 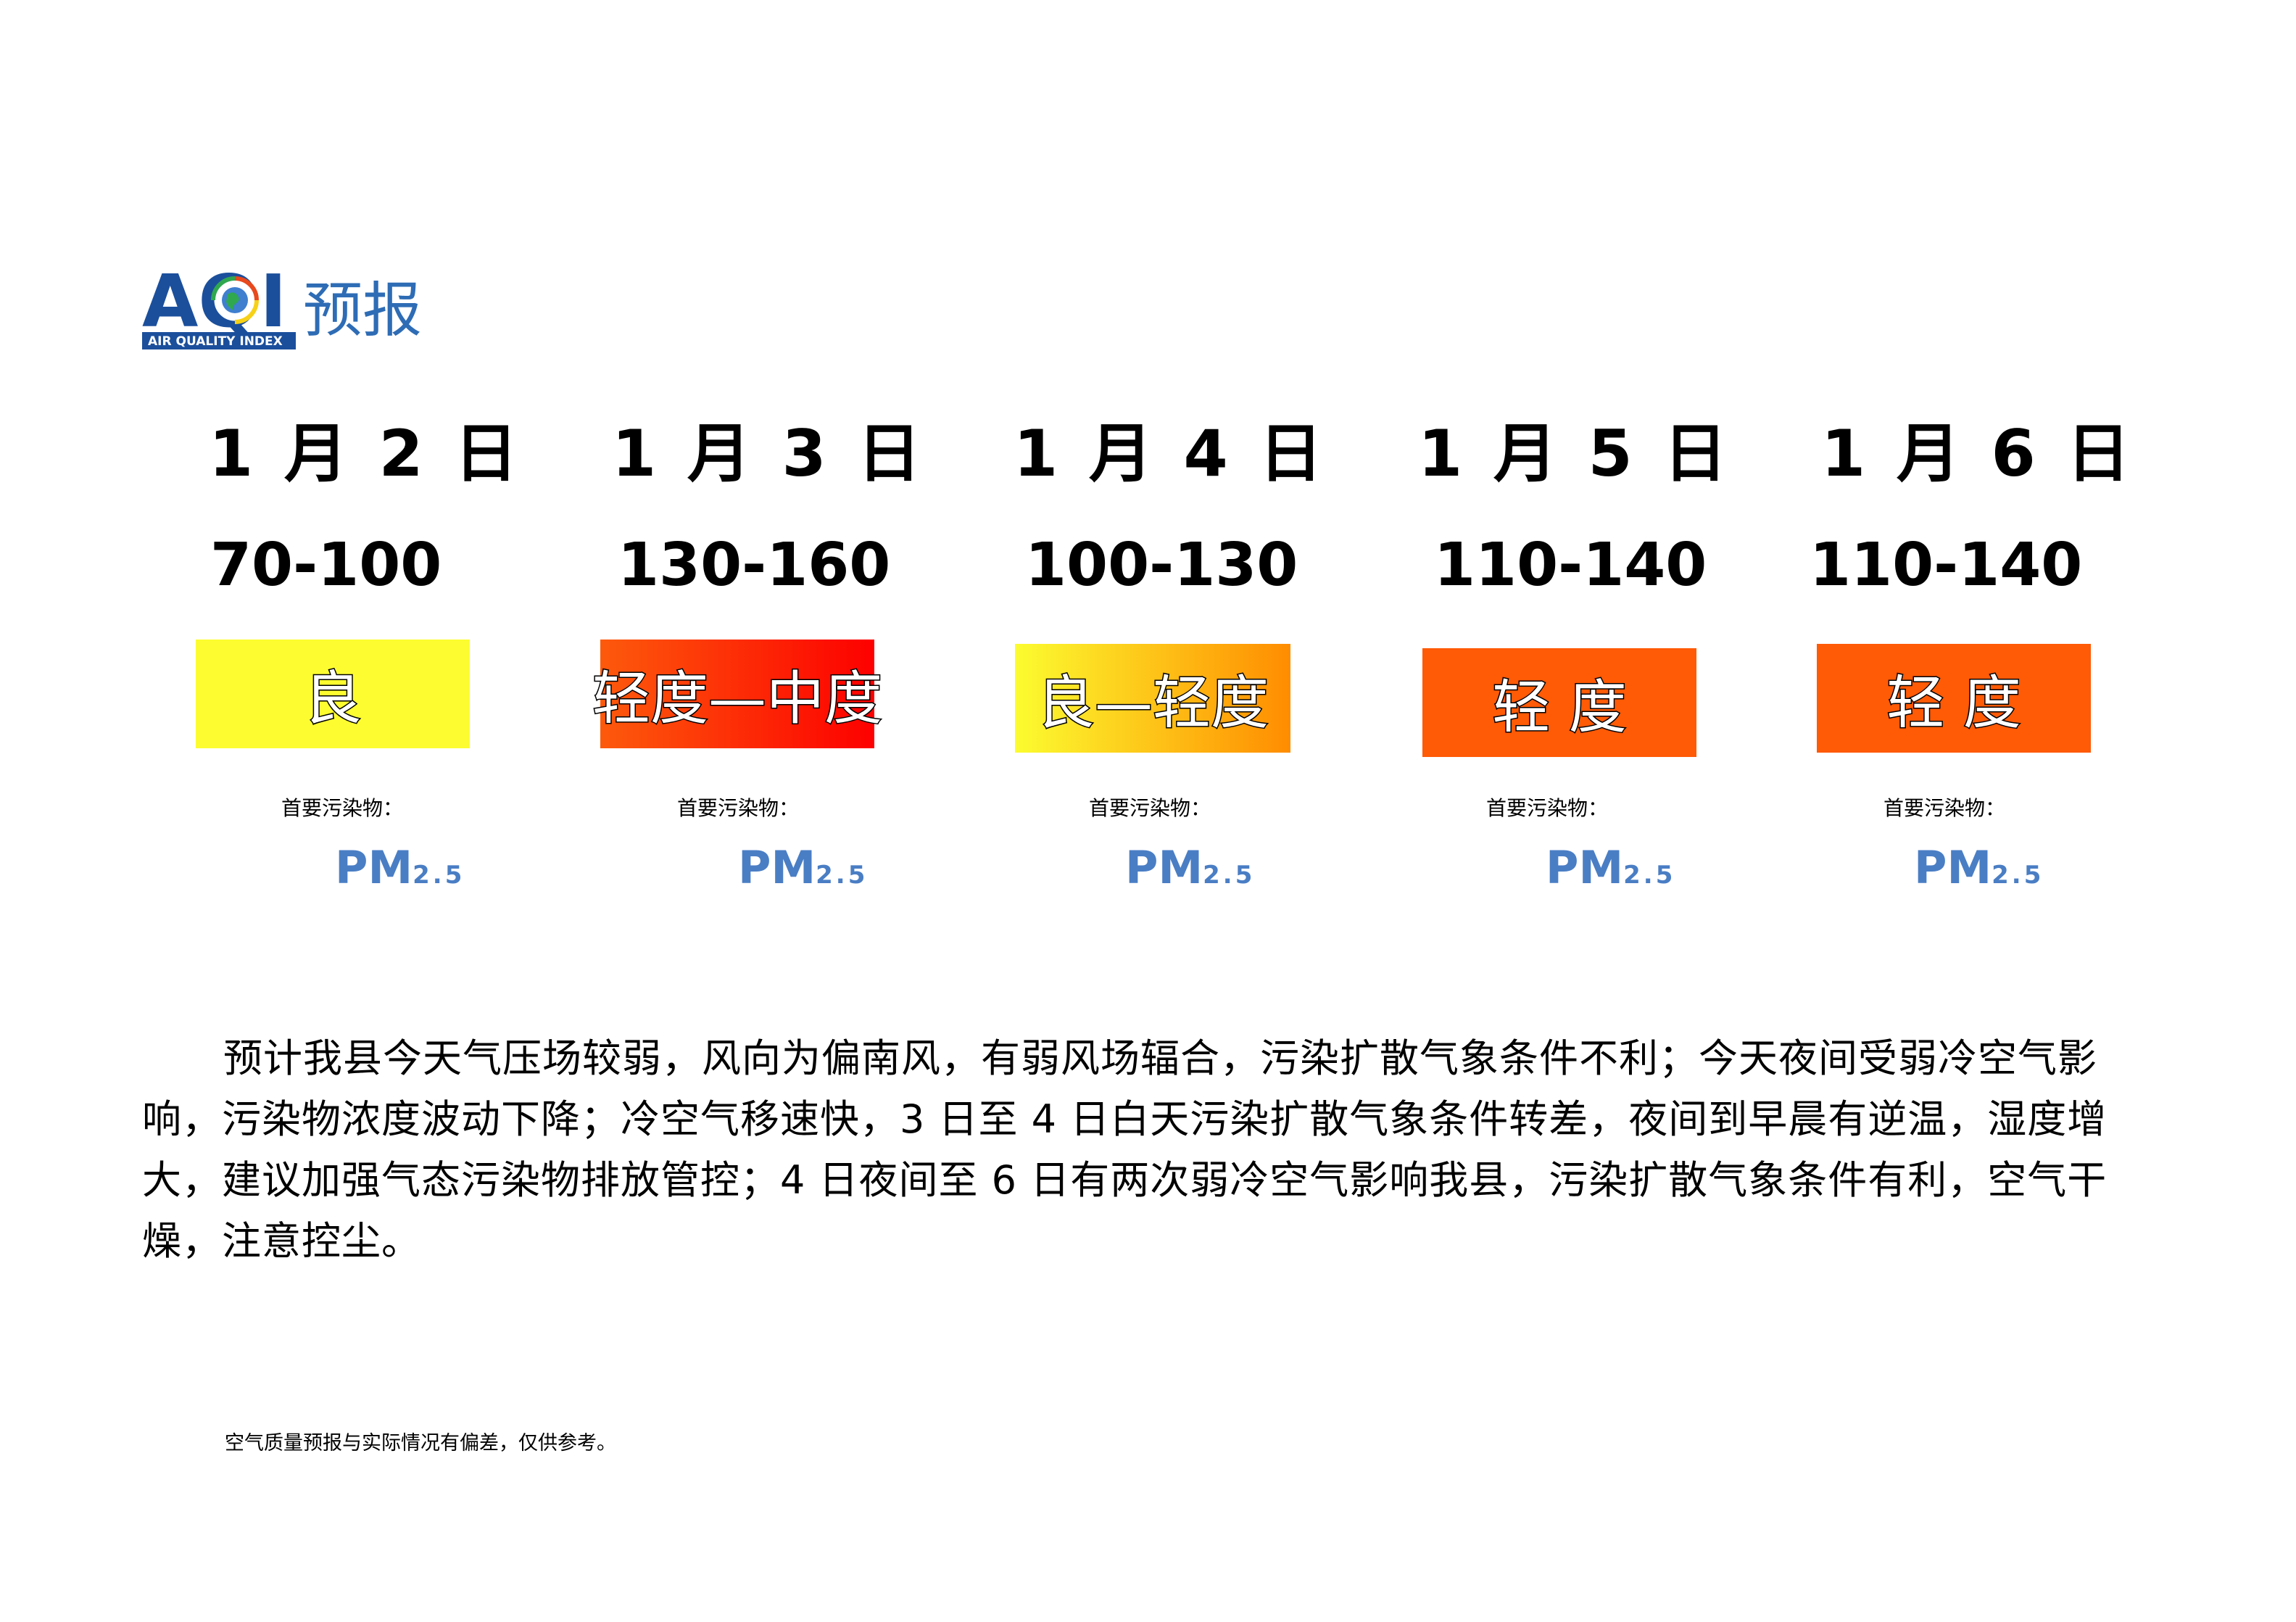 What do you see at coordinates (362, 310) in the screenshot?
I see `logo-forecast-label: 预报` at bounding box center [362, 310].